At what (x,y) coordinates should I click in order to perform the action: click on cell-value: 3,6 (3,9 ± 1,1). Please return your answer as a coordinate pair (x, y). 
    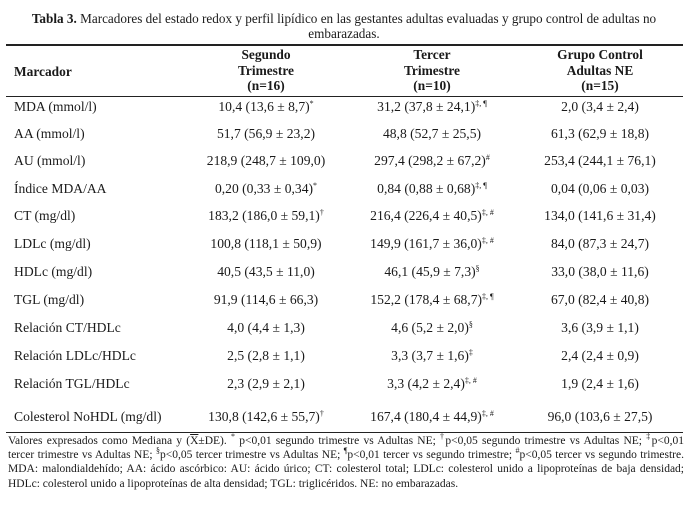
    Looking at the image, I should click on (600, 327).